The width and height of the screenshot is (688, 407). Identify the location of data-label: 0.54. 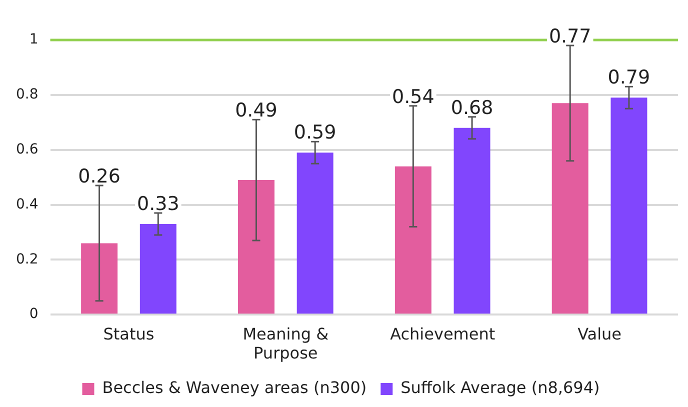
(413, 97).